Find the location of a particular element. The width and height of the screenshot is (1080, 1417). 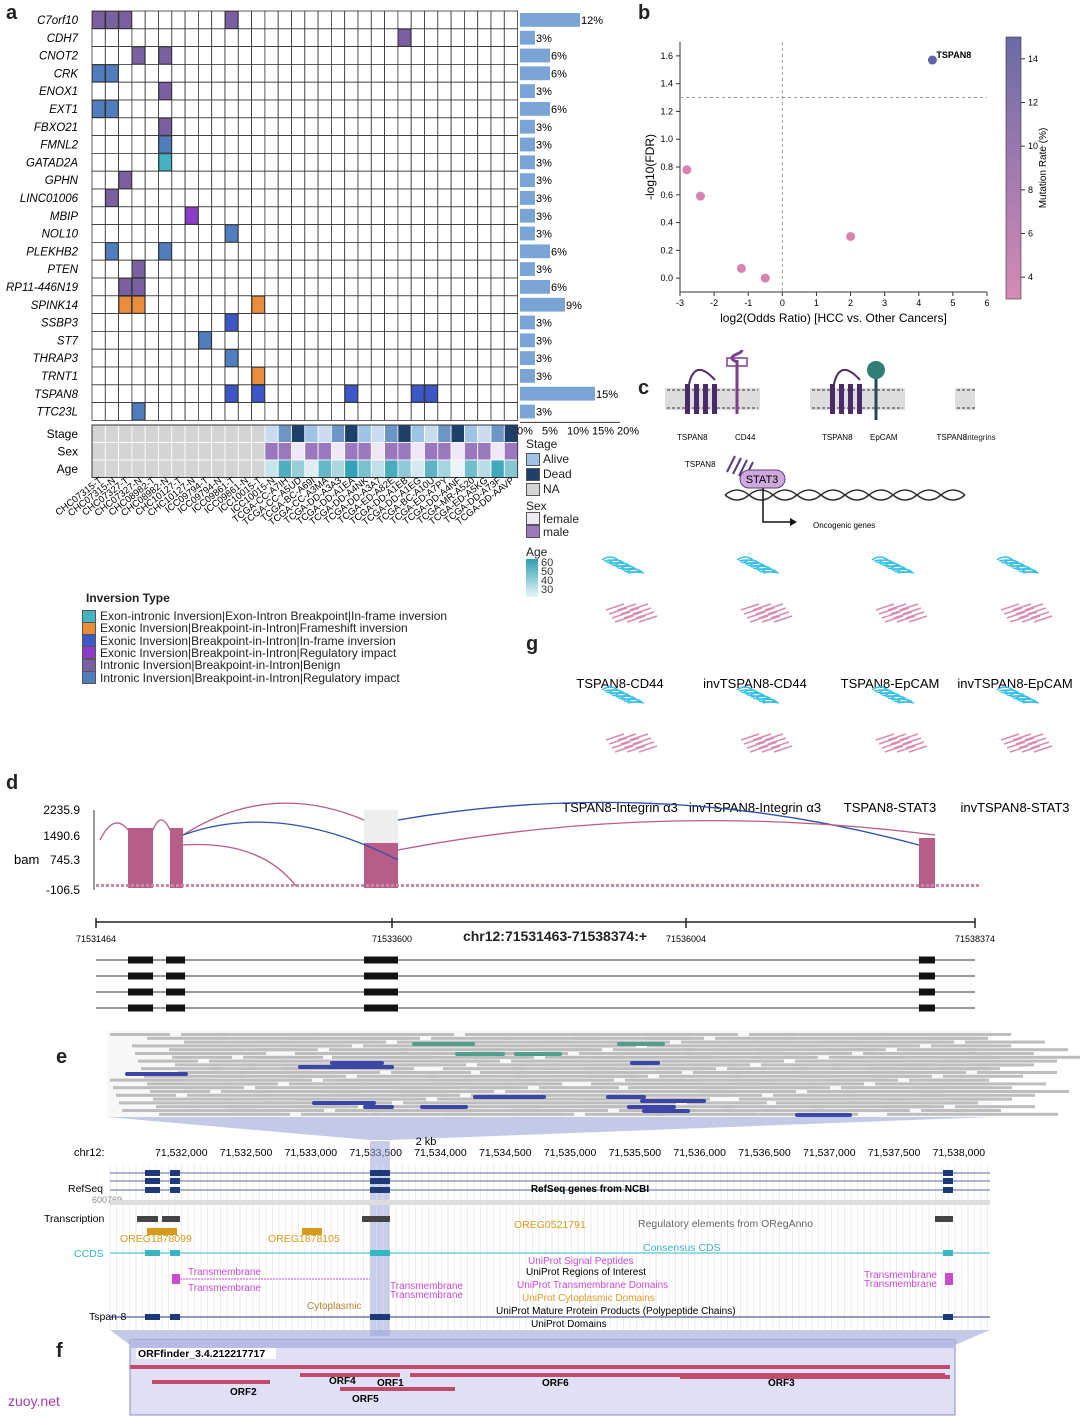

gene-label: FMNL2 is located at coordinates (59, 146).